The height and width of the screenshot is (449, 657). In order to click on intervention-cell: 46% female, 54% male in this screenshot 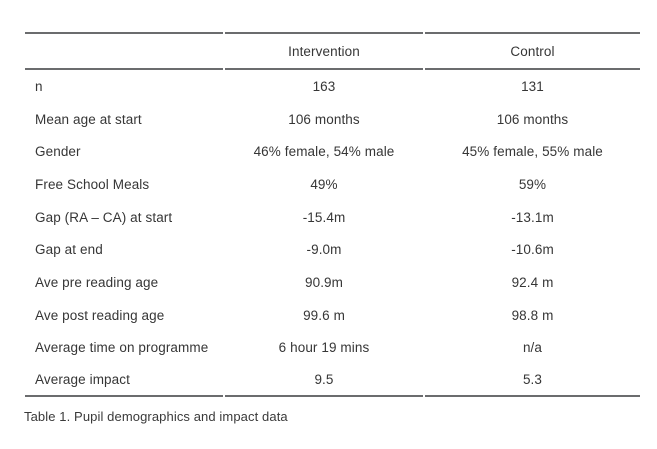, I will do `click(324, 152)`.